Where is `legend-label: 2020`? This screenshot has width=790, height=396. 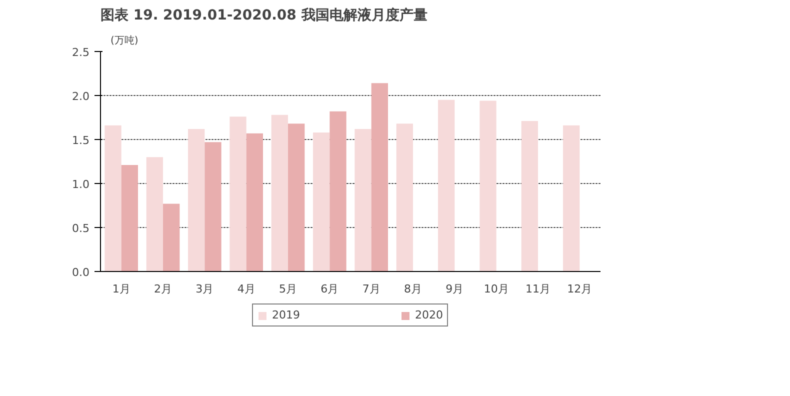 legend-label: 2020 is located at coordinates (429, 315).